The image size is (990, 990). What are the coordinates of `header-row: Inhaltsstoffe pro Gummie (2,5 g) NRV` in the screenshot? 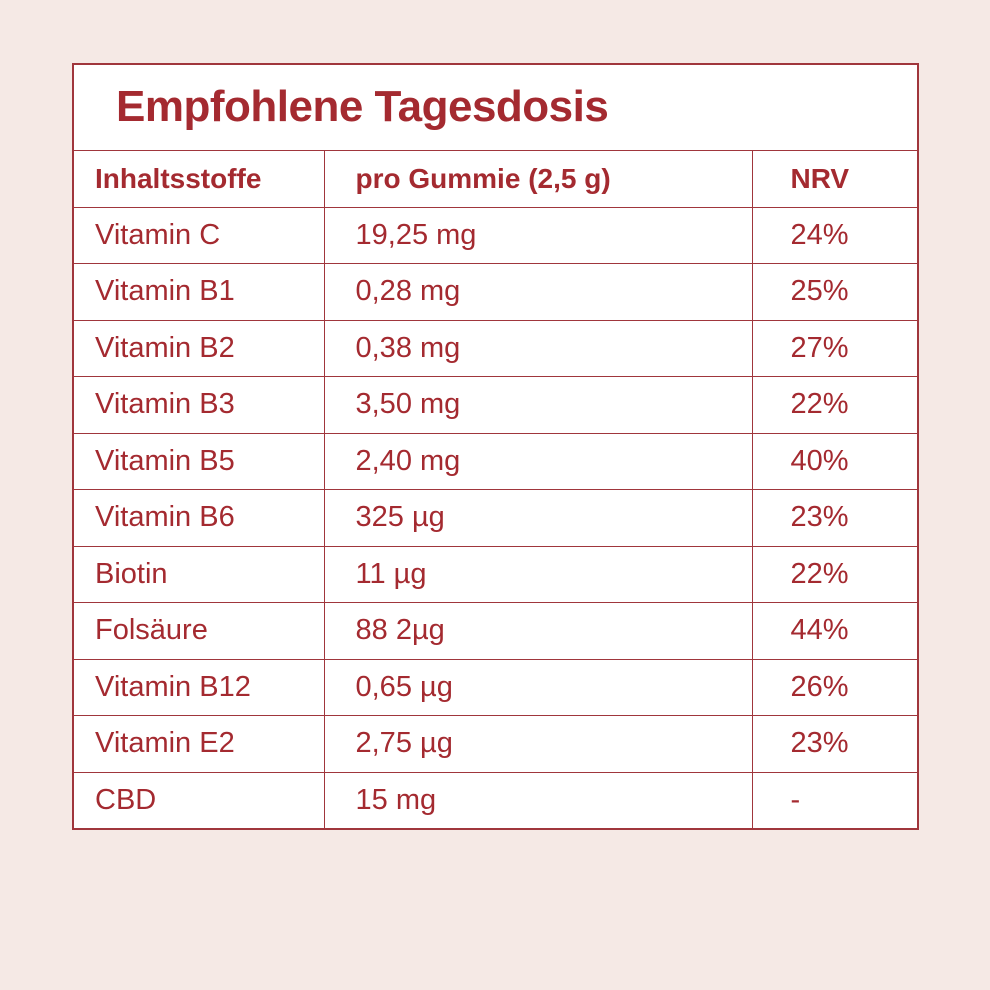 It's located at (495, 178).